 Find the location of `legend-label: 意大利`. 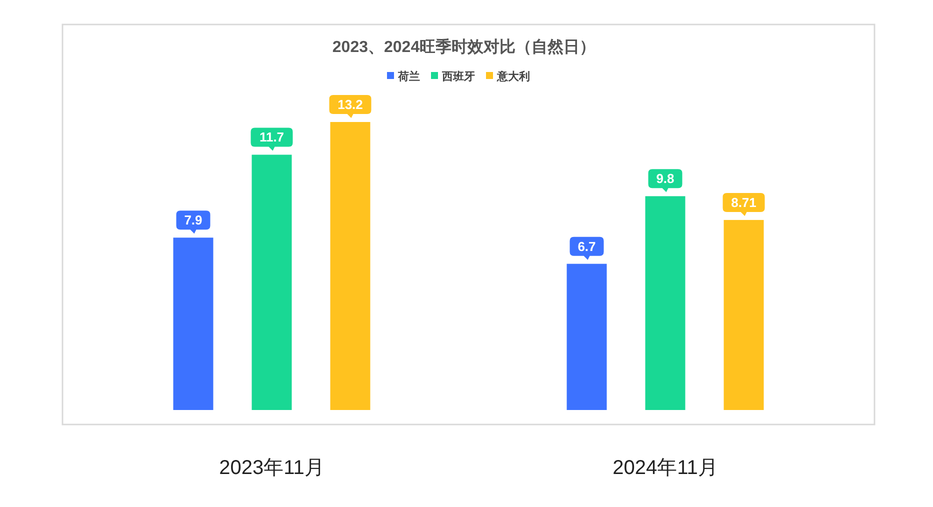

legend-label: 意大利 is located at coordinates (513, 76).